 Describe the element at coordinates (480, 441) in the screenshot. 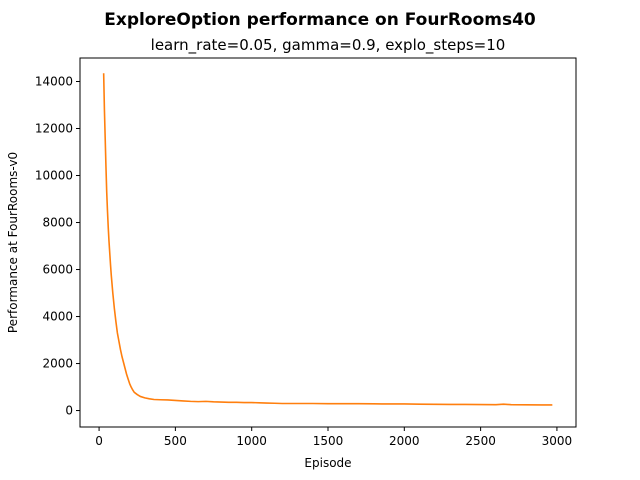

I see `x-tick-label: 2500` at that location.